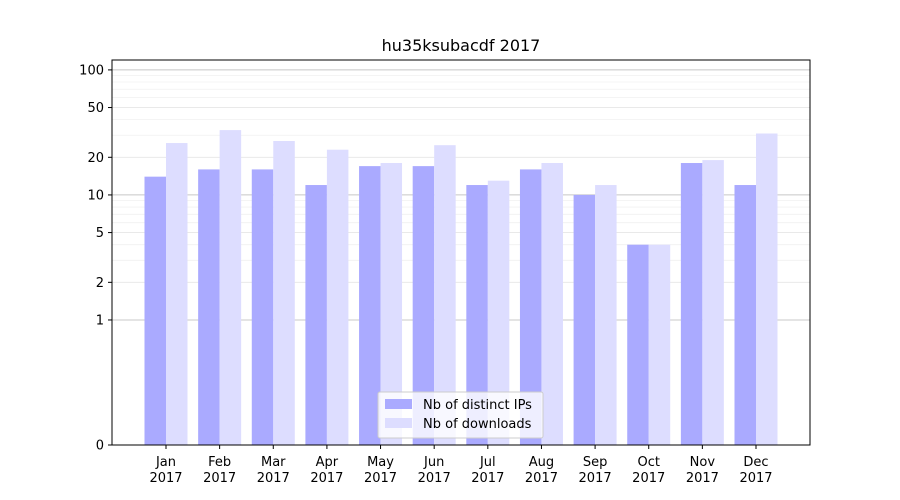 The image size is (900, 500). What do you see at coordinates (95, 258) in the screenshot?
I see `y-axis: 0 1 2 5 10 20 50 100` at bounding box center [95, 258].